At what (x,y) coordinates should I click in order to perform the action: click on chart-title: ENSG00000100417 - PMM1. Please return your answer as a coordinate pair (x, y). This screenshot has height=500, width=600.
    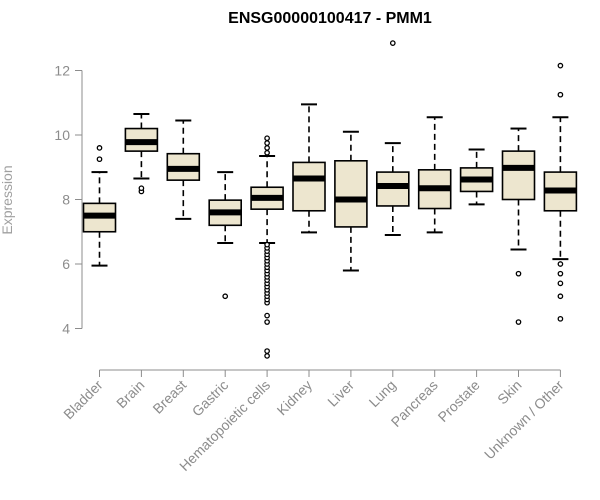
    Looking at the image, I should click on (330, 18).